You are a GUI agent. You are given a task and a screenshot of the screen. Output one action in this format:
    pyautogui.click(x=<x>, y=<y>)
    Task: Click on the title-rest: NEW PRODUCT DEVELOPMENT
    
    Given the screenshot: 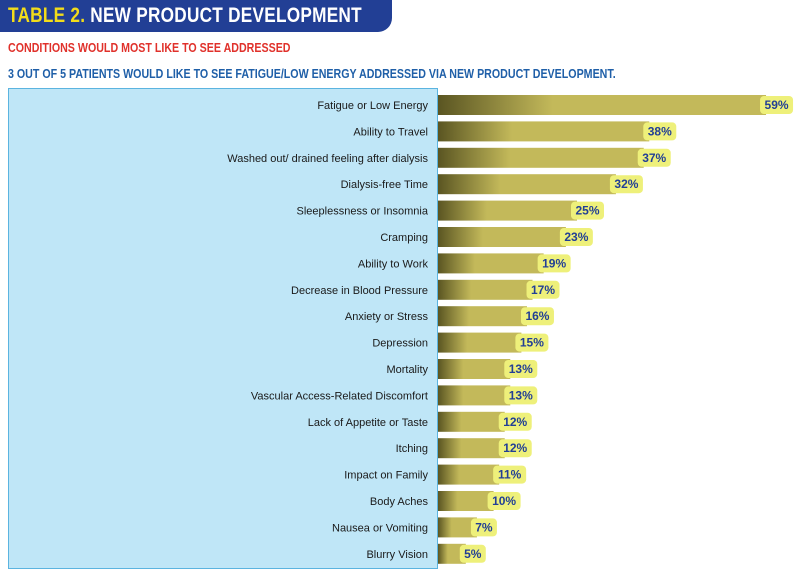 What is the action you would take?
    pyautogui.click(x=223, y=15)
    